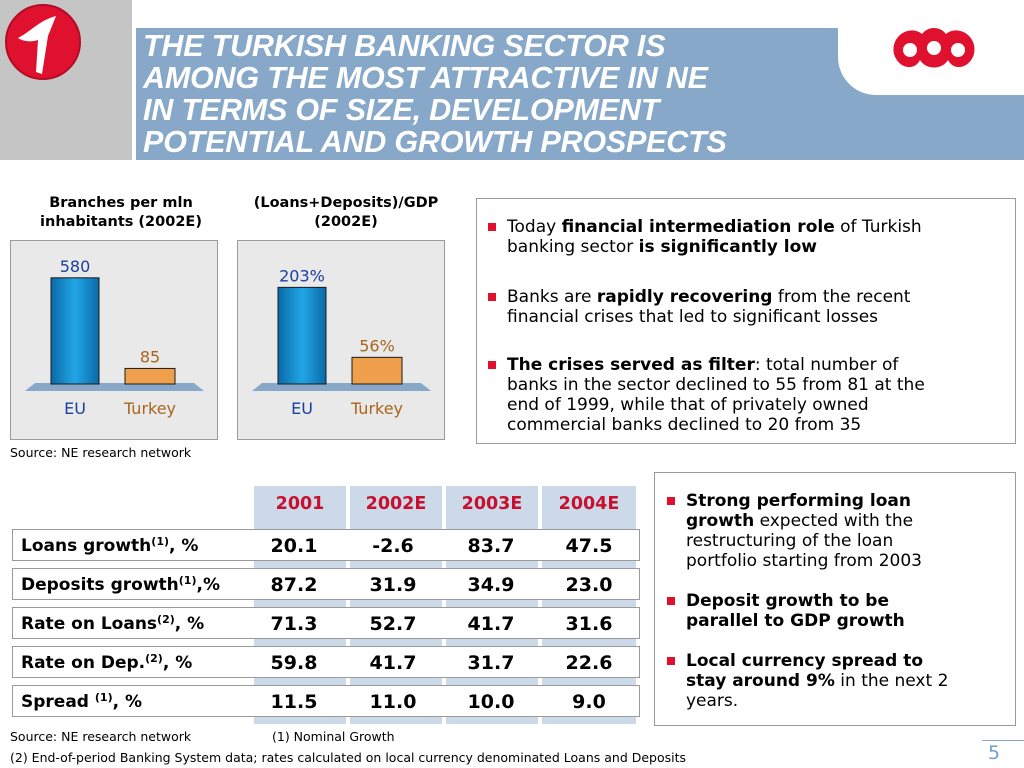 The height and width of the screenshot is (768, 1024). I want to click on page-number: 5, so click(994, 753).